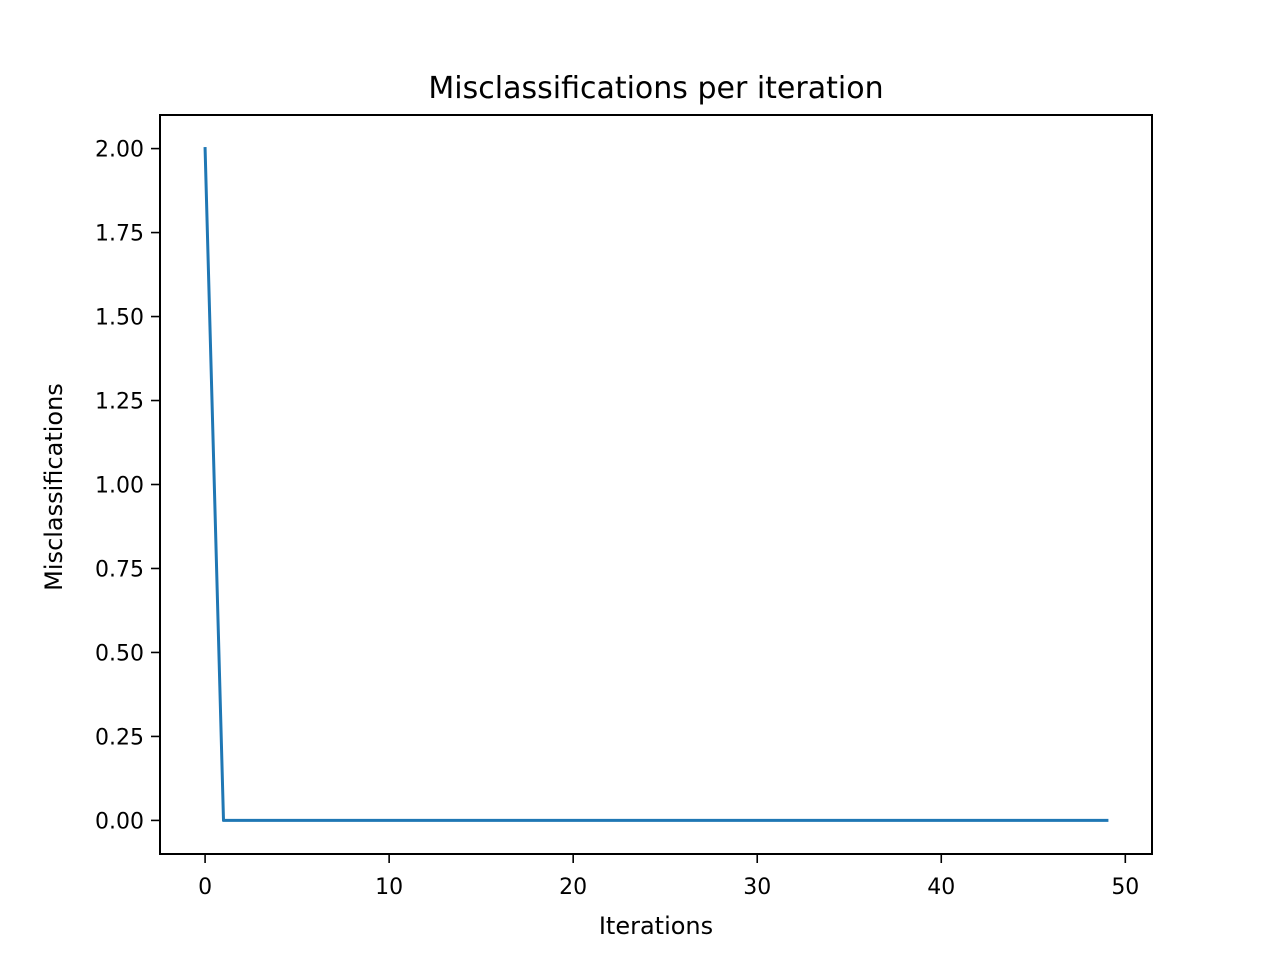  What do you see at coordinates (54, 487) in the screenshot?
I see `y-axis-label: Misclassifications` at bounding box center [54, 487].